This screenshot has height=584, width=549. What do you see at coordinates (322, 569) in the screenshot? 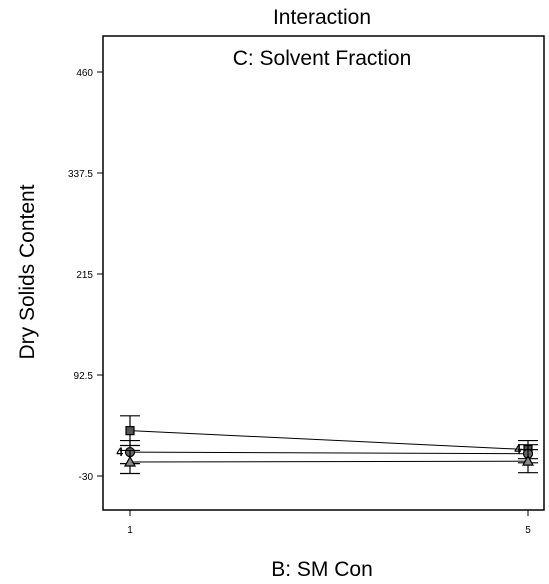
I see `x-axis-label: B: SM Con` at bounding box center [322, 569].